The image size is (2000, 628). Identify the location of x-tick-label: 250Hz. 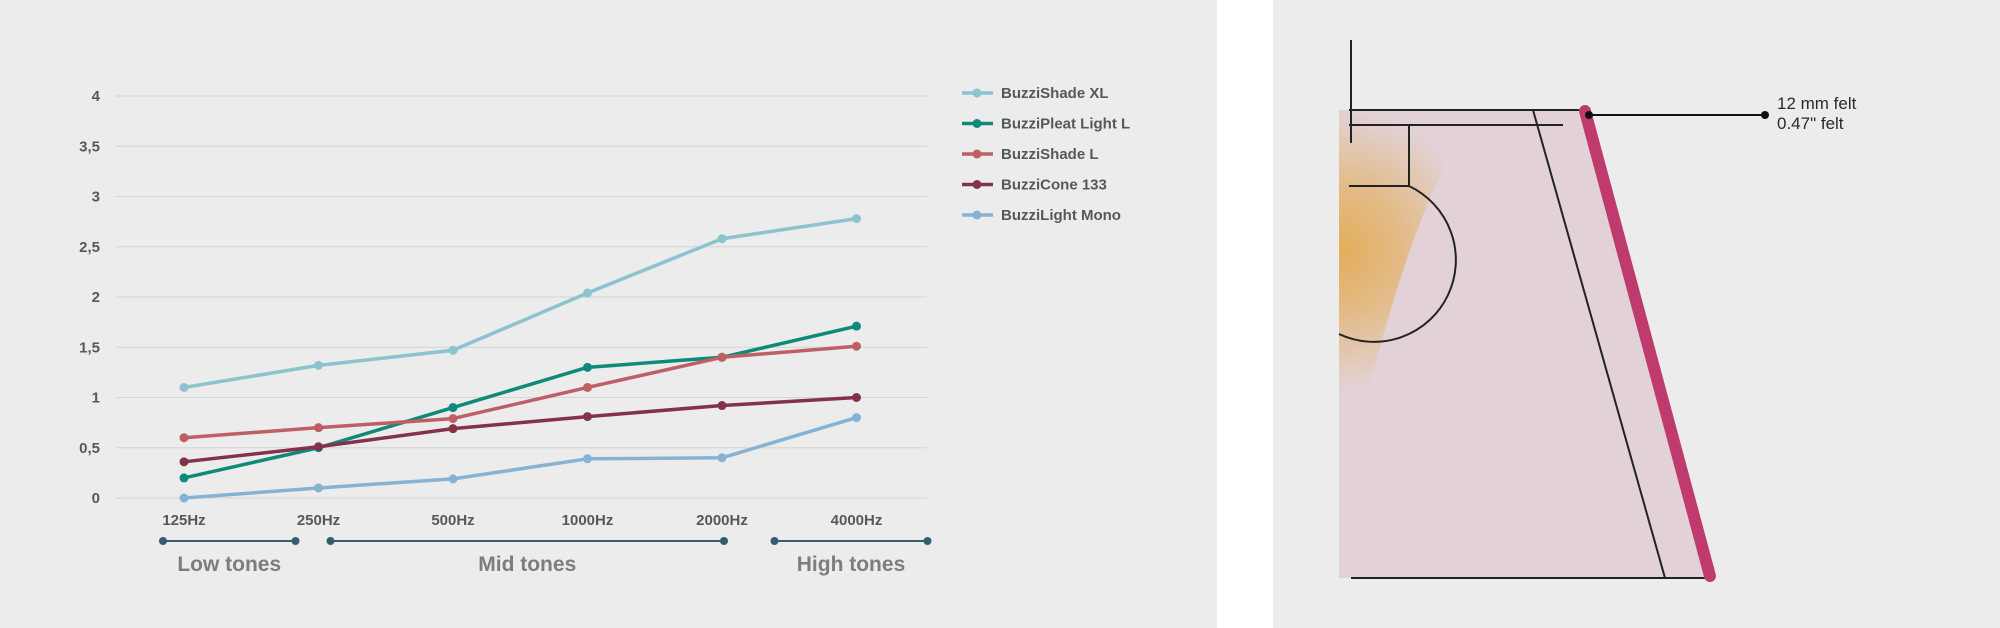
(318, 520).